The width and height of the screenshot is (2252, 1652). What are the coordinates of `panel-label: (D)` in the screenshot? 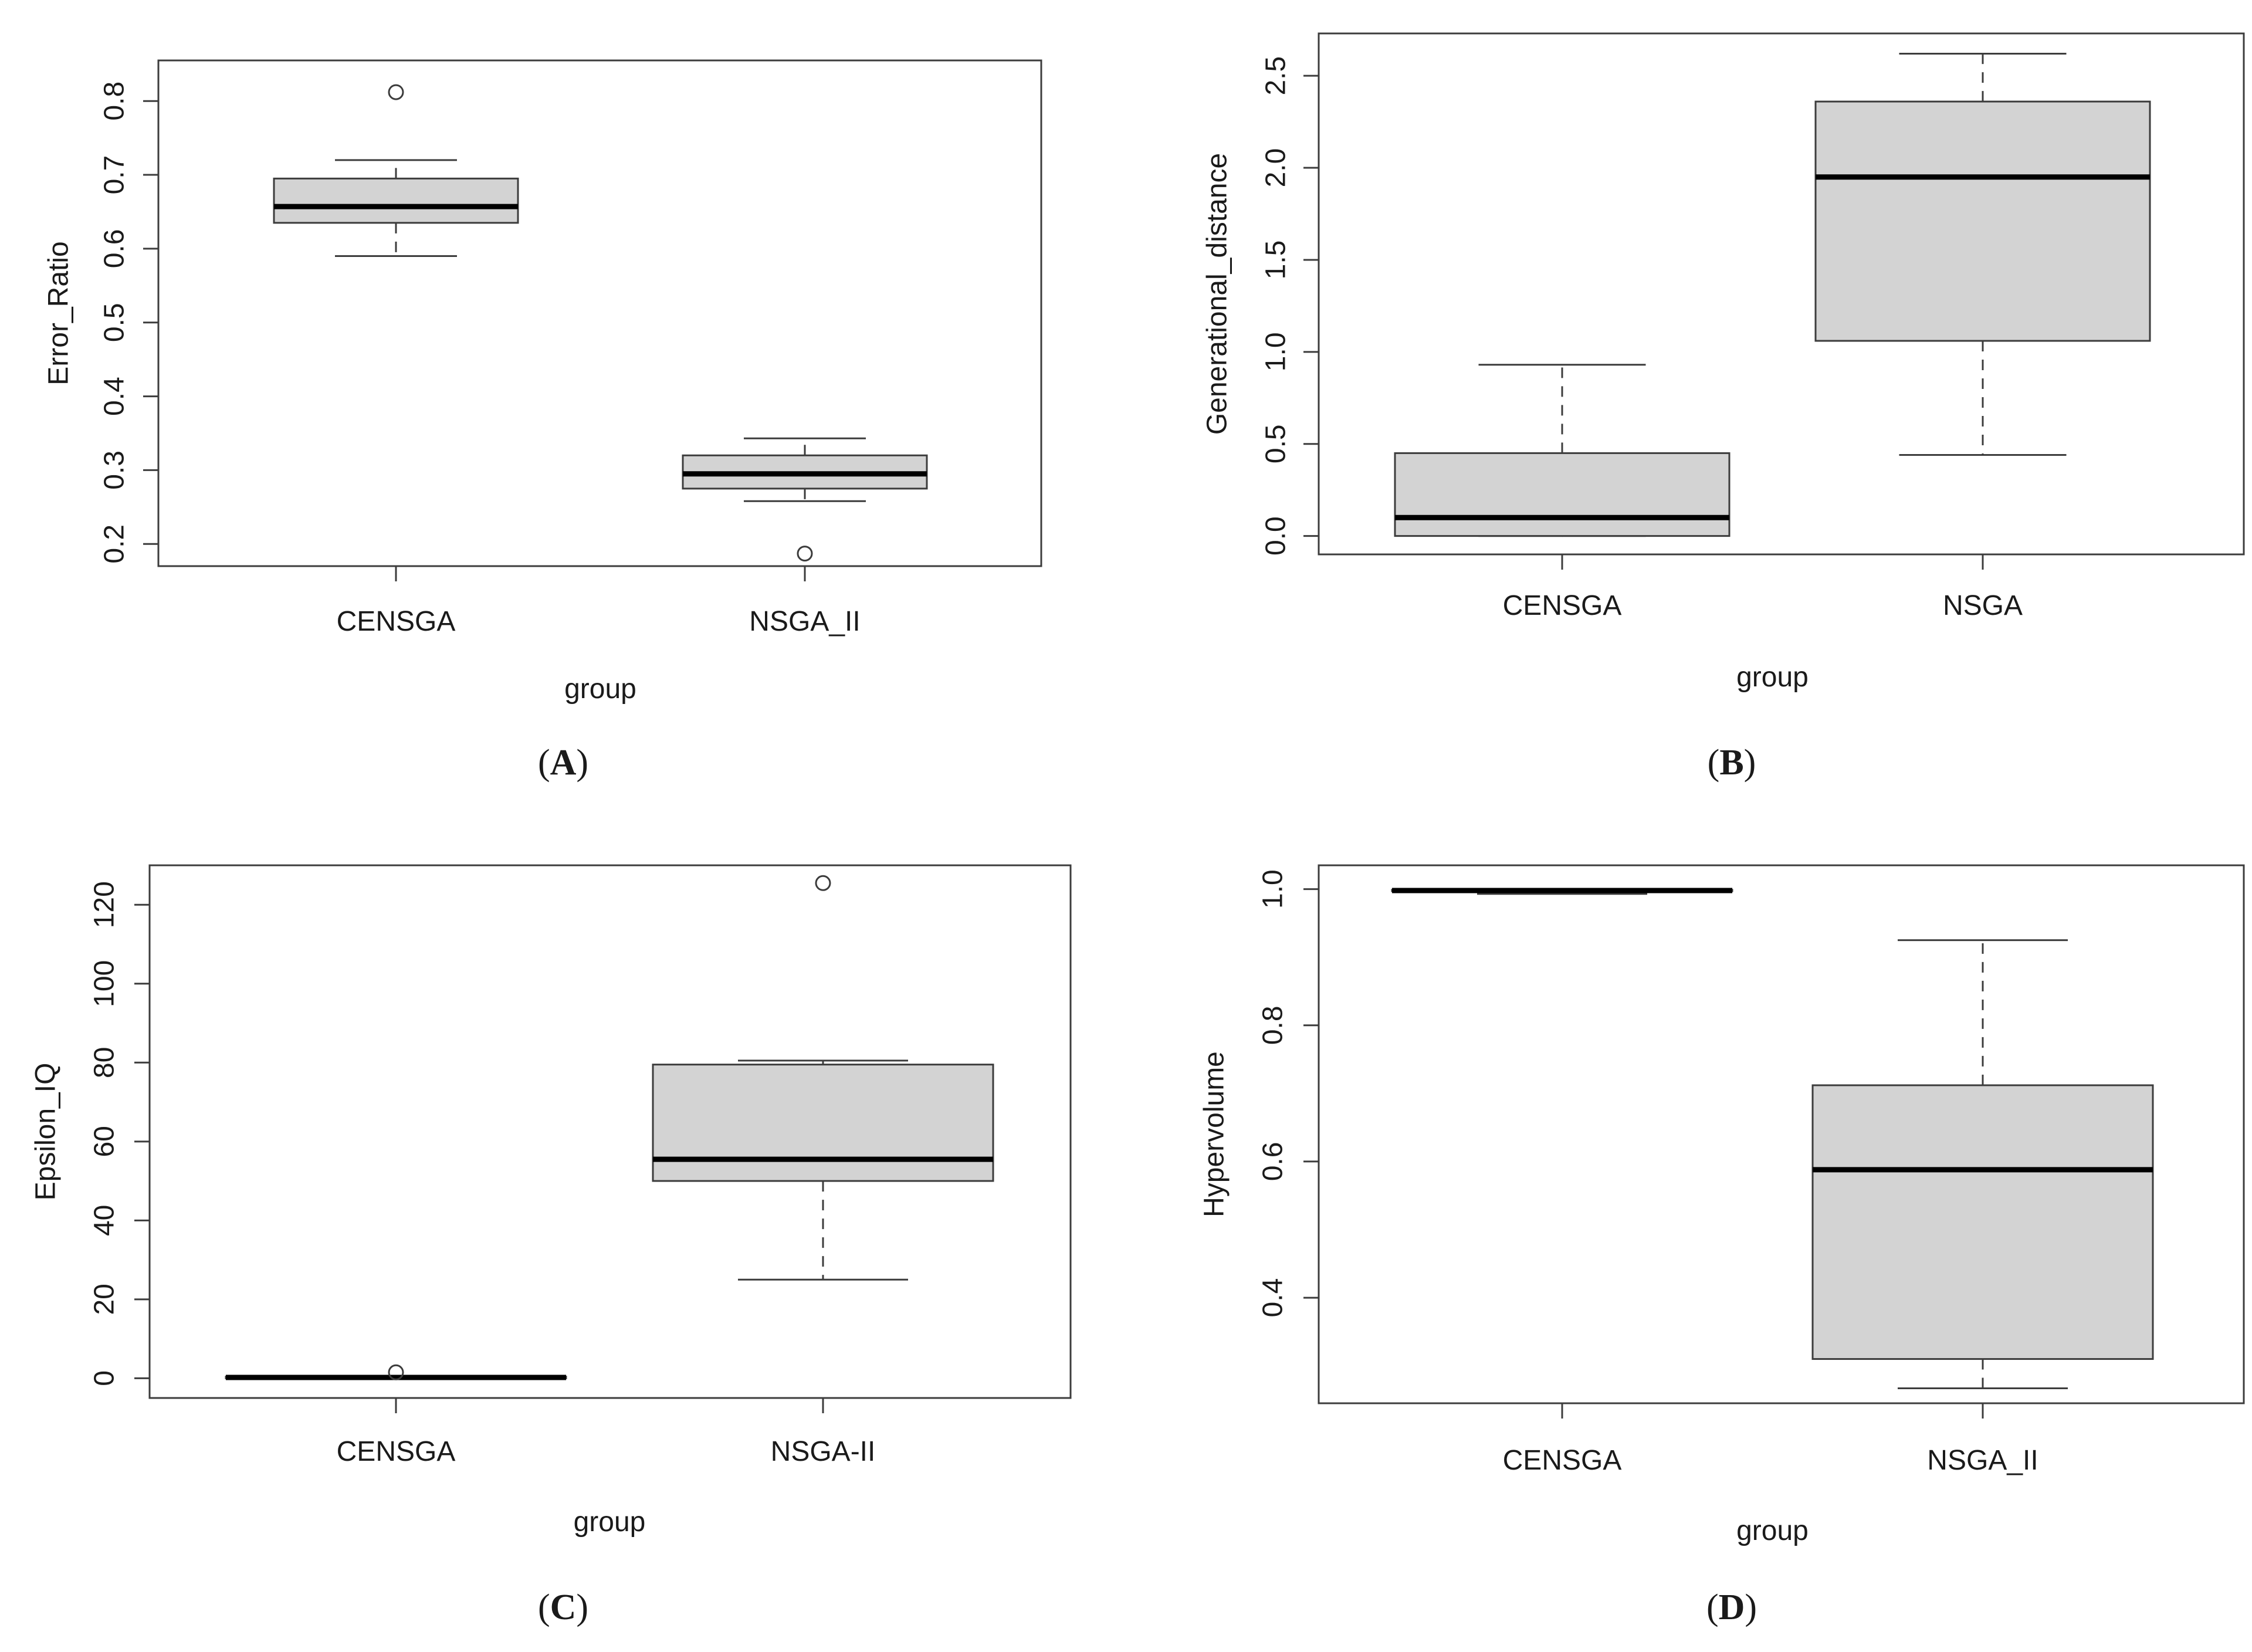 It's located at (1732, 1607).